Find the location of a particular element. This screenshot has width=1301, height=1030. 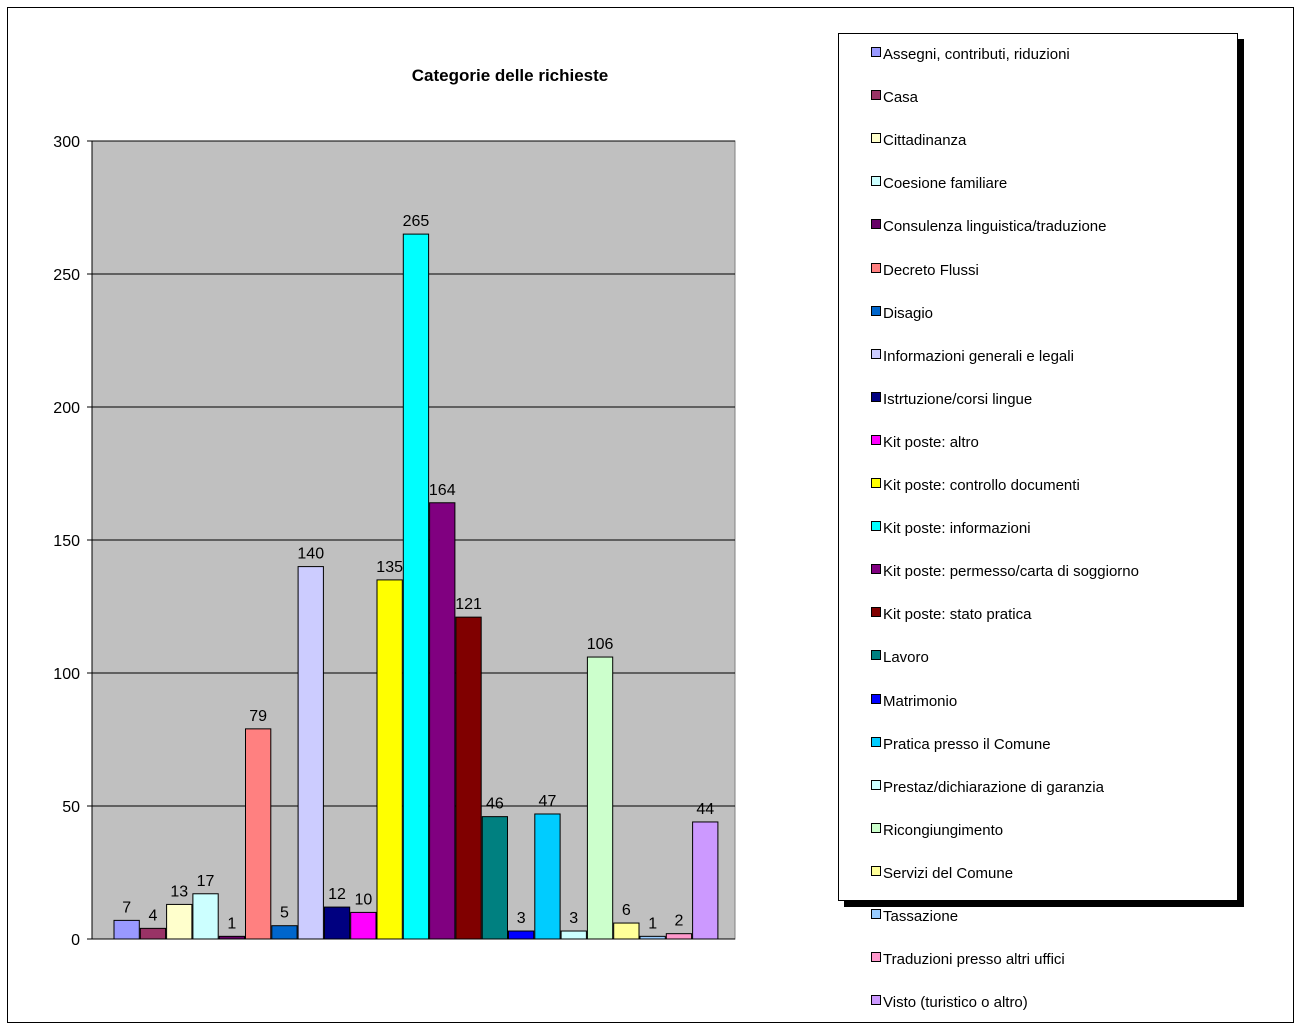

legend-item: Kit poste: permesso/carta di soggiorno is located at coordinates (1005, 572).